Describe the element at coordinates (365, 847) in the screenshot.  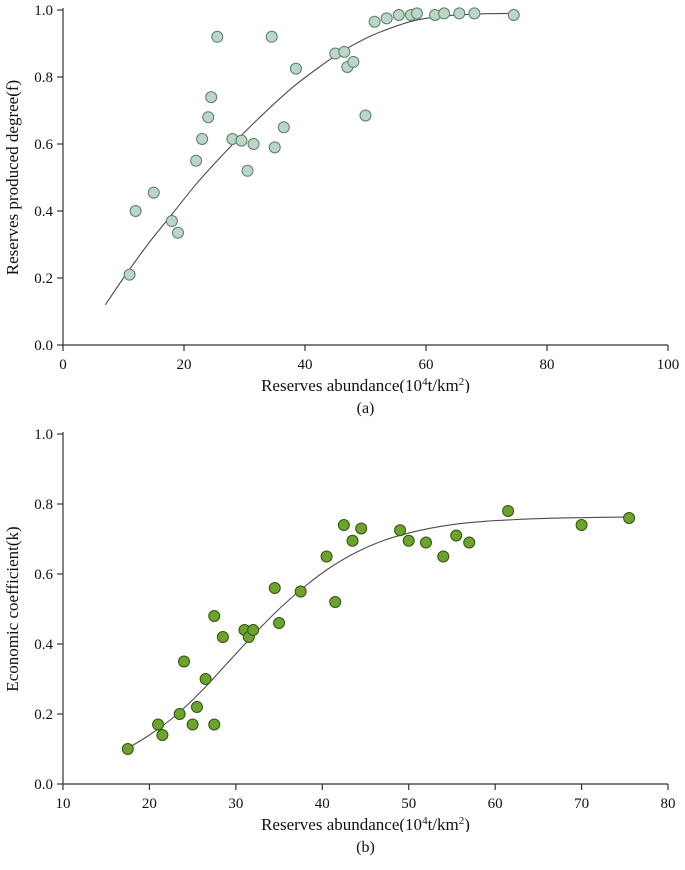
I see `chart-b-caption: (b)` at that location.